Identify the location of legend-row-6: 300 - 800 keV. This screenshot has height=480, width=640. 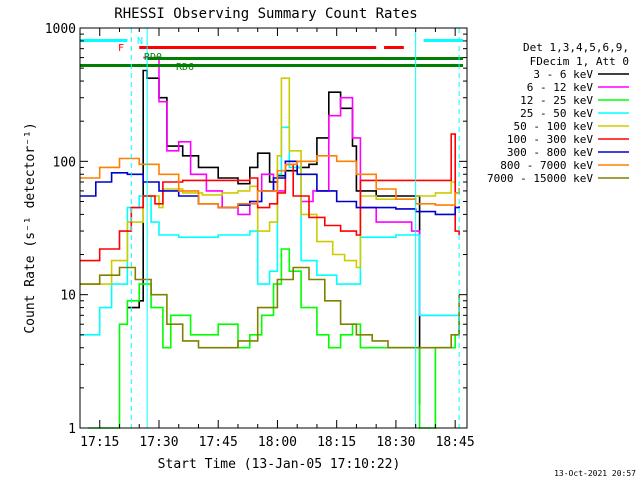
(568, 152).